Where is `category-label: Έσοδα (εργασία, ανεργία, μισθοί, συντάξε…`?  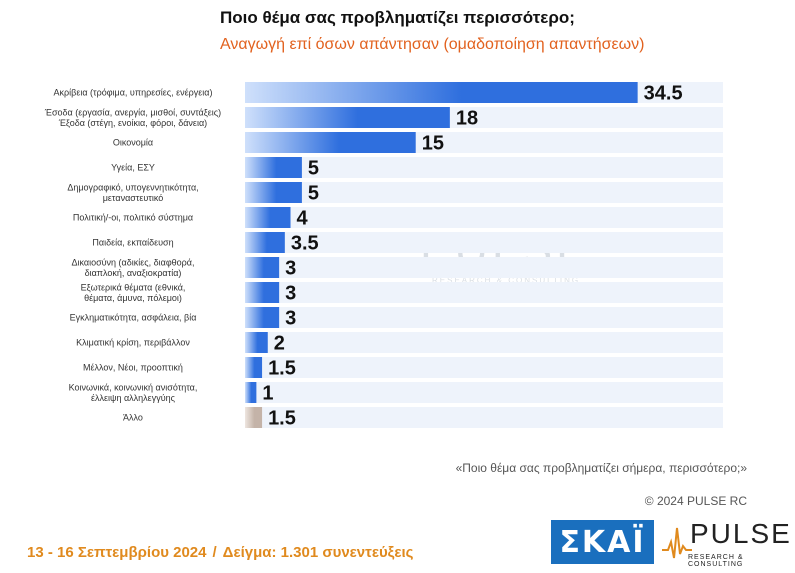
category-label: Έσοδα (εργασία, ανεργία, μισθοί, συντάξε… is located at coordinates (132, 117).